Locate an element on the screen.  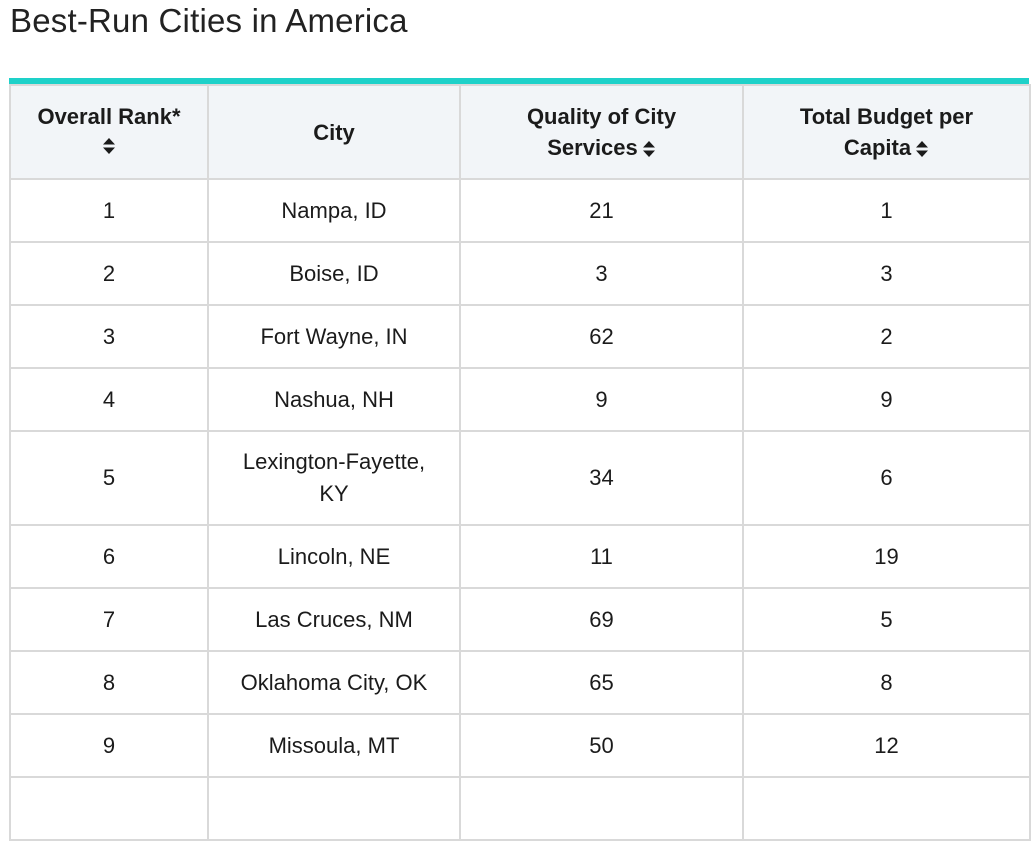
cell-quality: 11 is located at coordinates (601, 556).